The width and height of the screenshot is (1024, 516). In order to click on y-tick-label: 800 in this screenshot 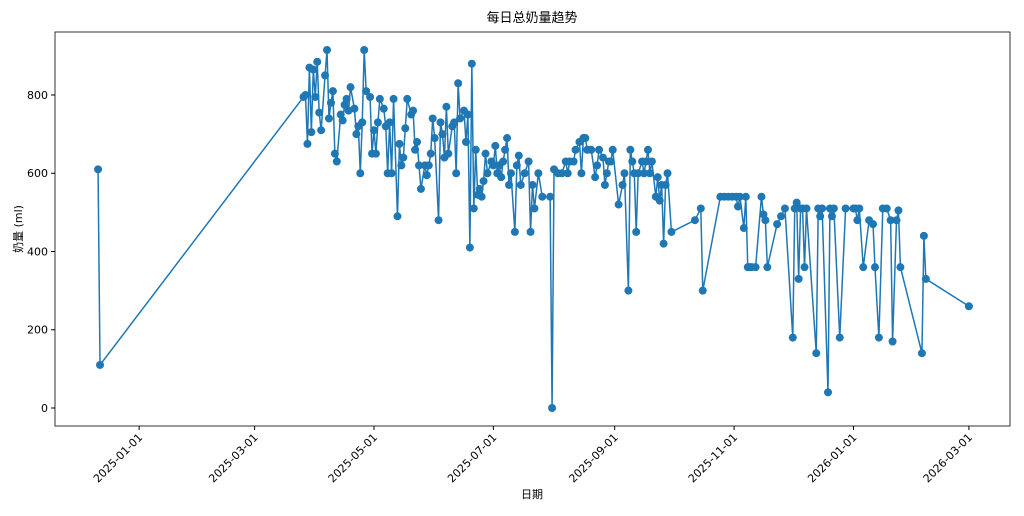, I will do `click(37, 95)`.